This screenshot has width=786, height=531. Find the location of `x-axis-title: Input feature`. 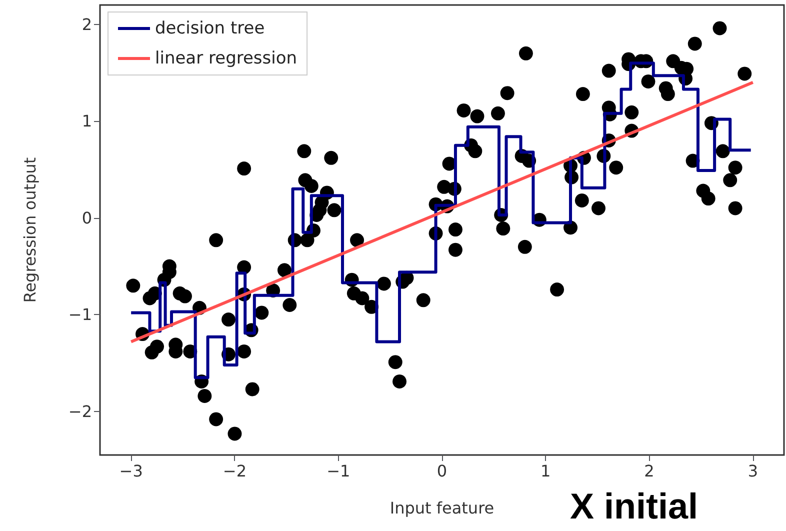

x-axis-title: Input feature is located at coordinates (442, 508).